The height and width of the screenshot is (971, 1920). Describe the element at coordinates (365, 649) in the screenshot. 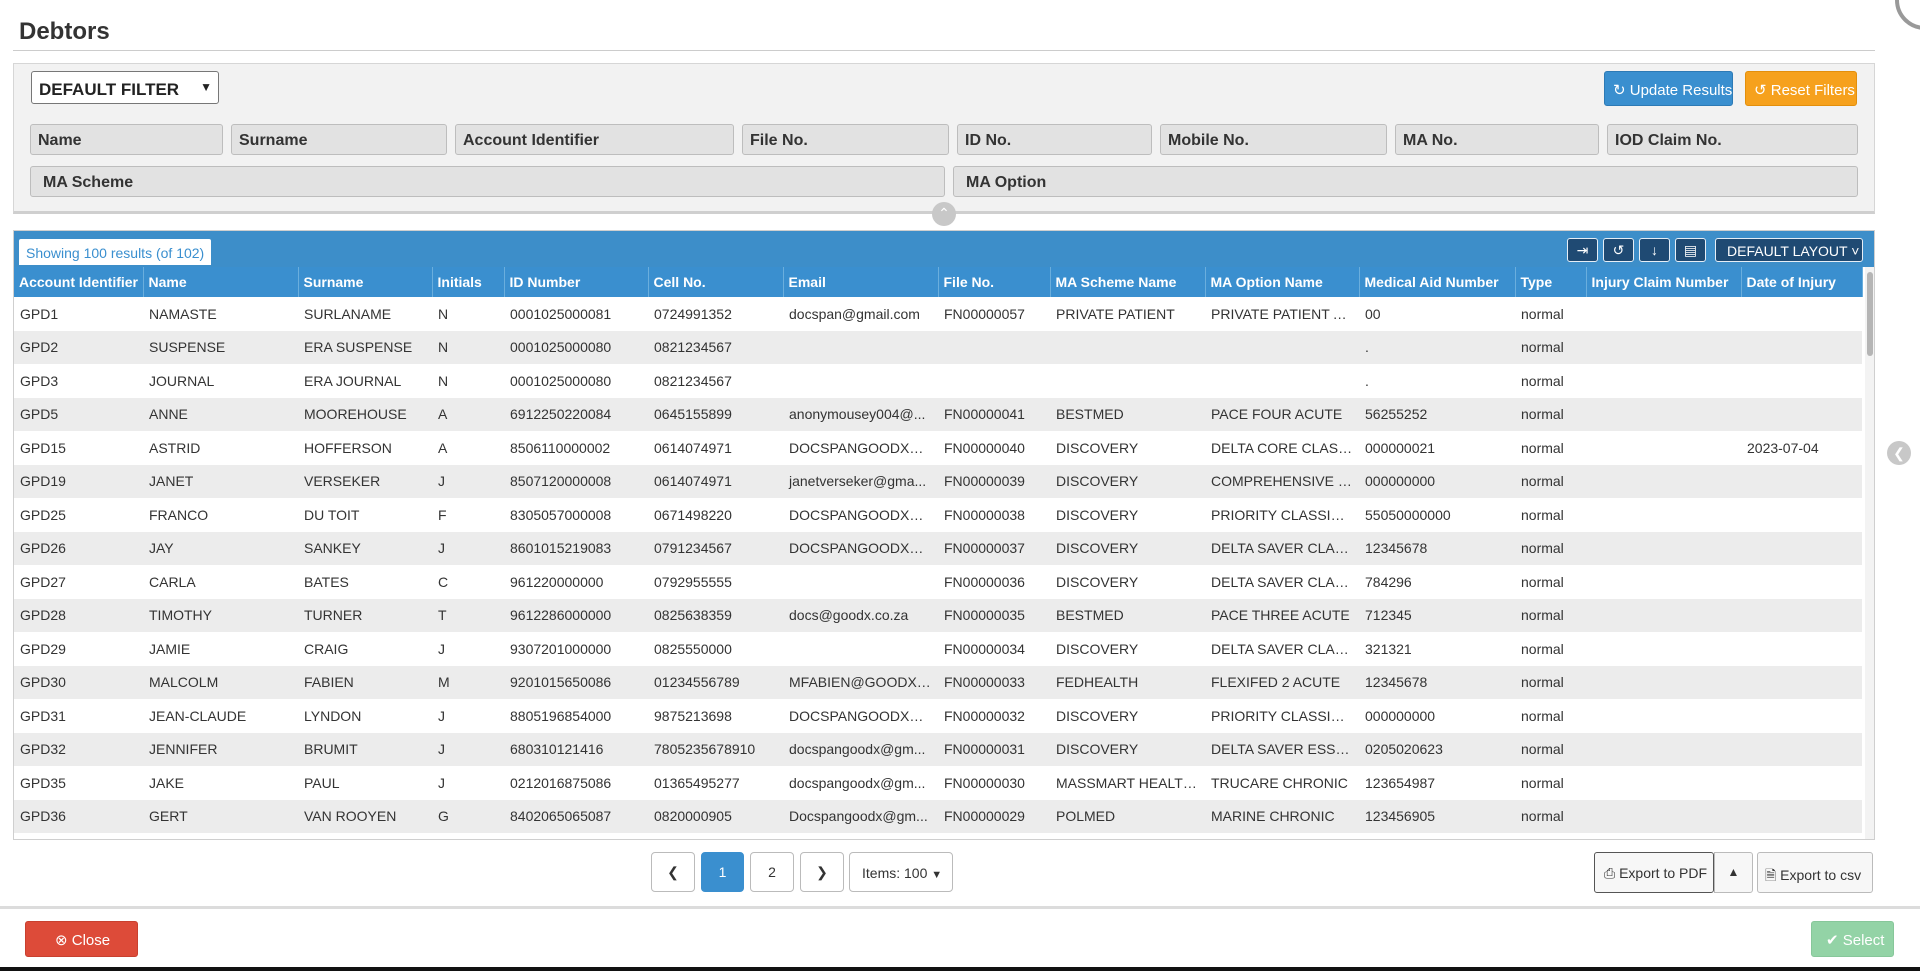

I see `table-cell: CRAIG` at that location.